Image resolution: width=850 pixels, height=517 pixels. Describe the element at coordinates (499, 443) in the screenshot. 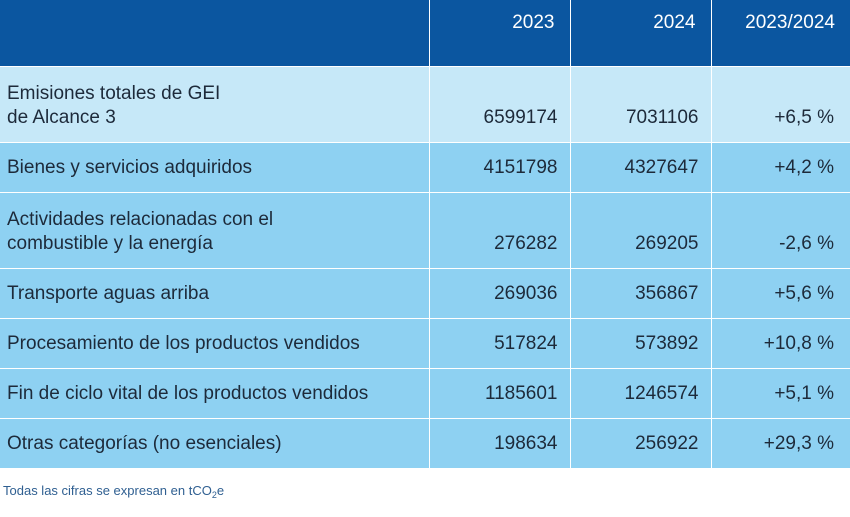

I see `value-2023: 198634` at that location.